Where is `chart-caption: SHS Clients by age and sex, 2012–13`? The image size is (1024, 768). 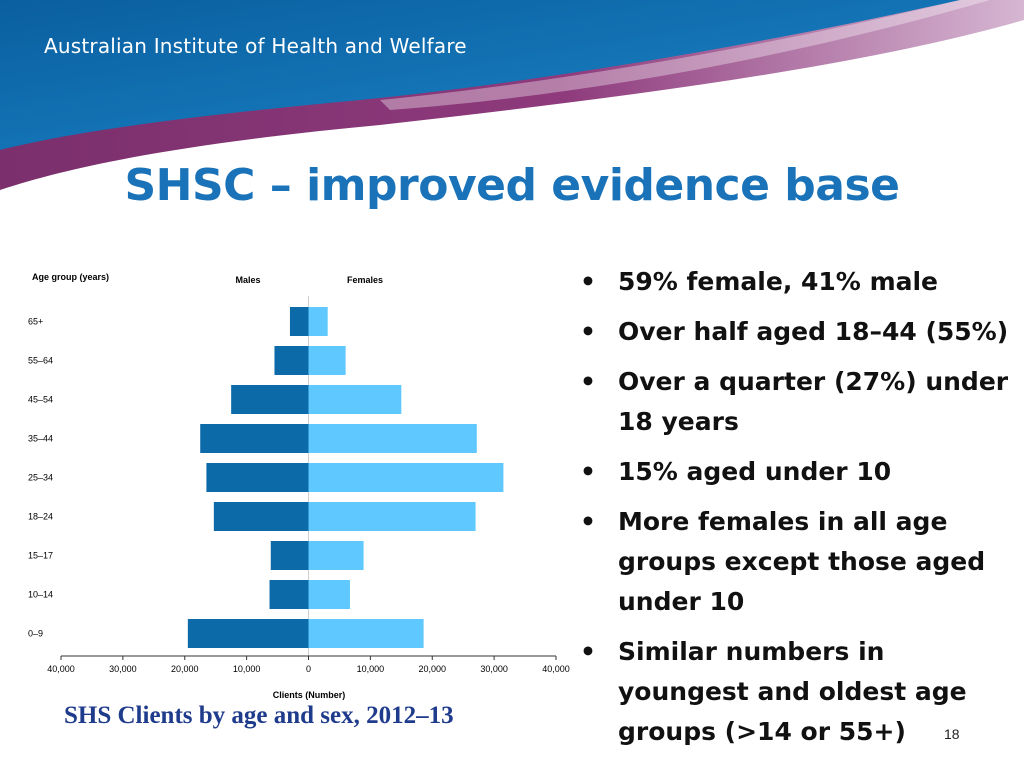 chart-caption: SHS Clients by age and sex, 2012–13 is located at coordinates (259, 715).